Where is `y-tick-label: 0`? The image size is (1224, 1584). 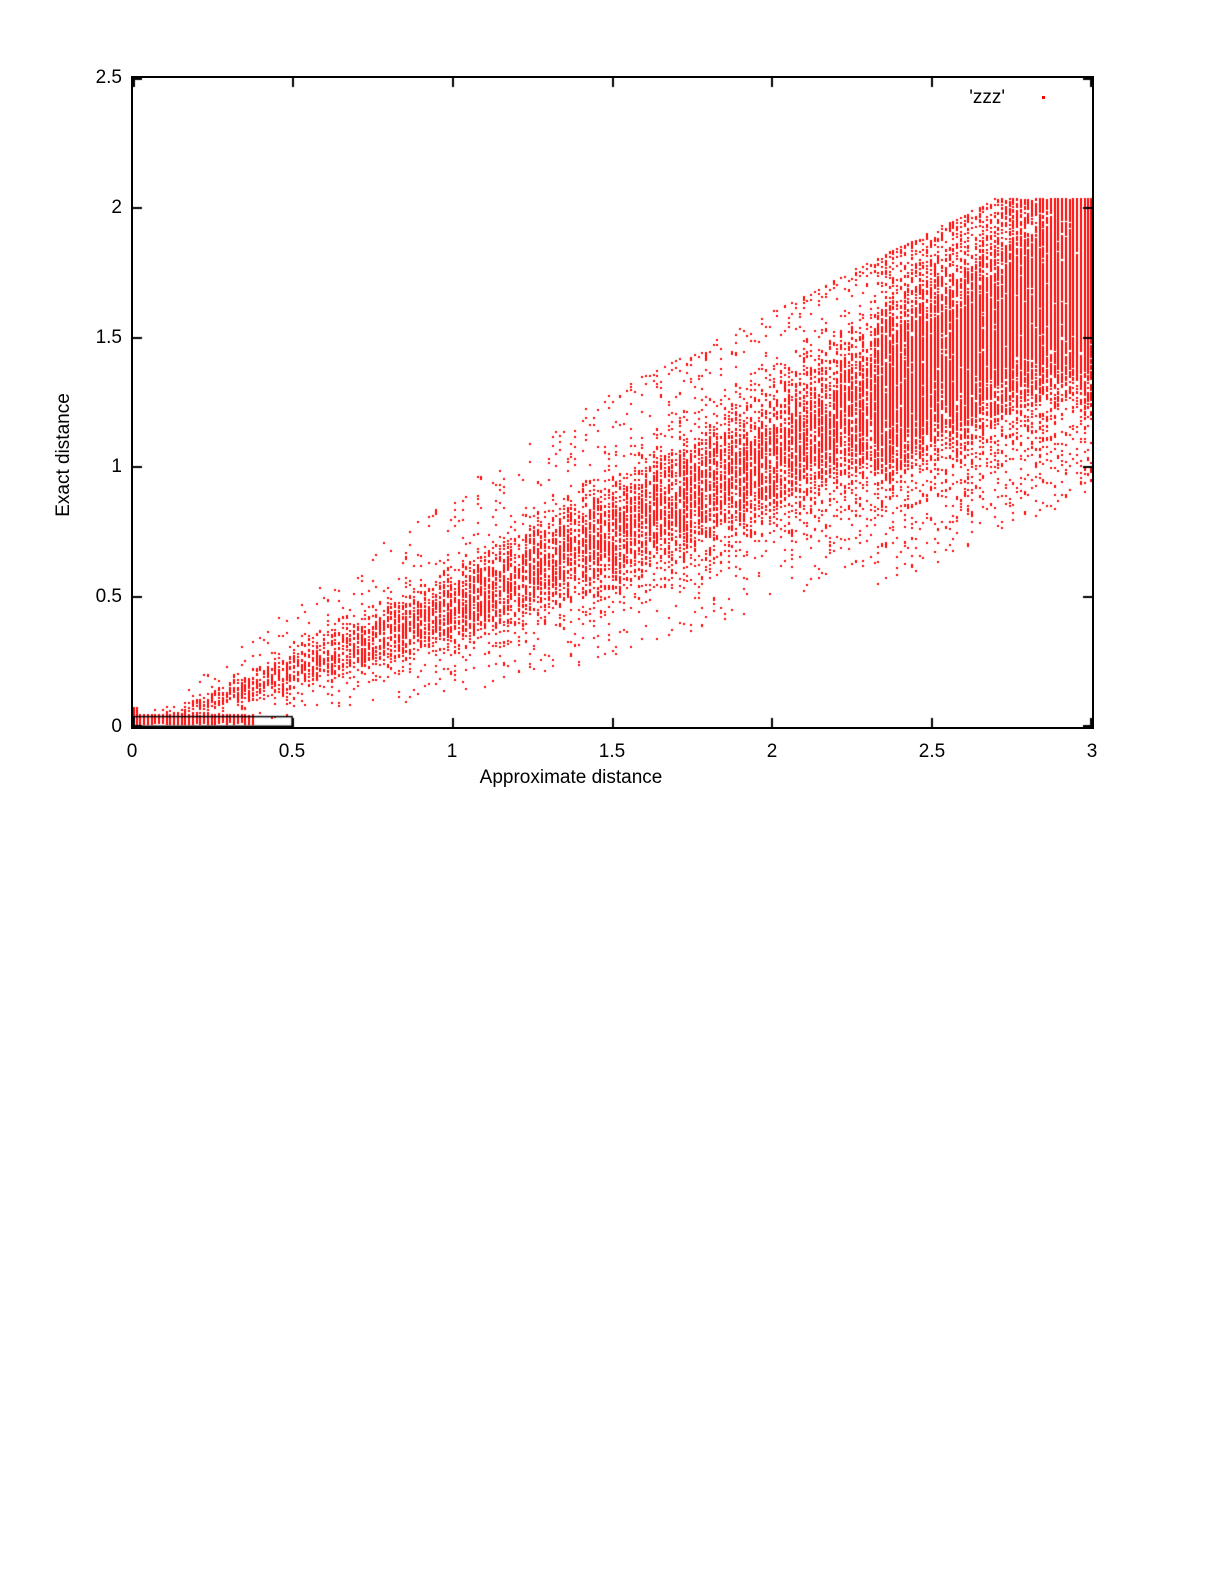 y-tick-label: 0 is located at coordinates (116, 726).